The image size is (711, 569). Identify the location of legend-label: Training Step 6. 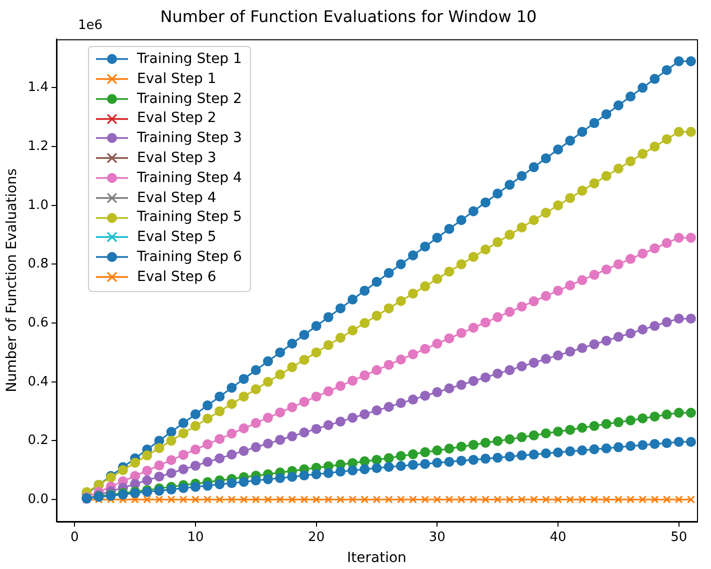
(189, 256).